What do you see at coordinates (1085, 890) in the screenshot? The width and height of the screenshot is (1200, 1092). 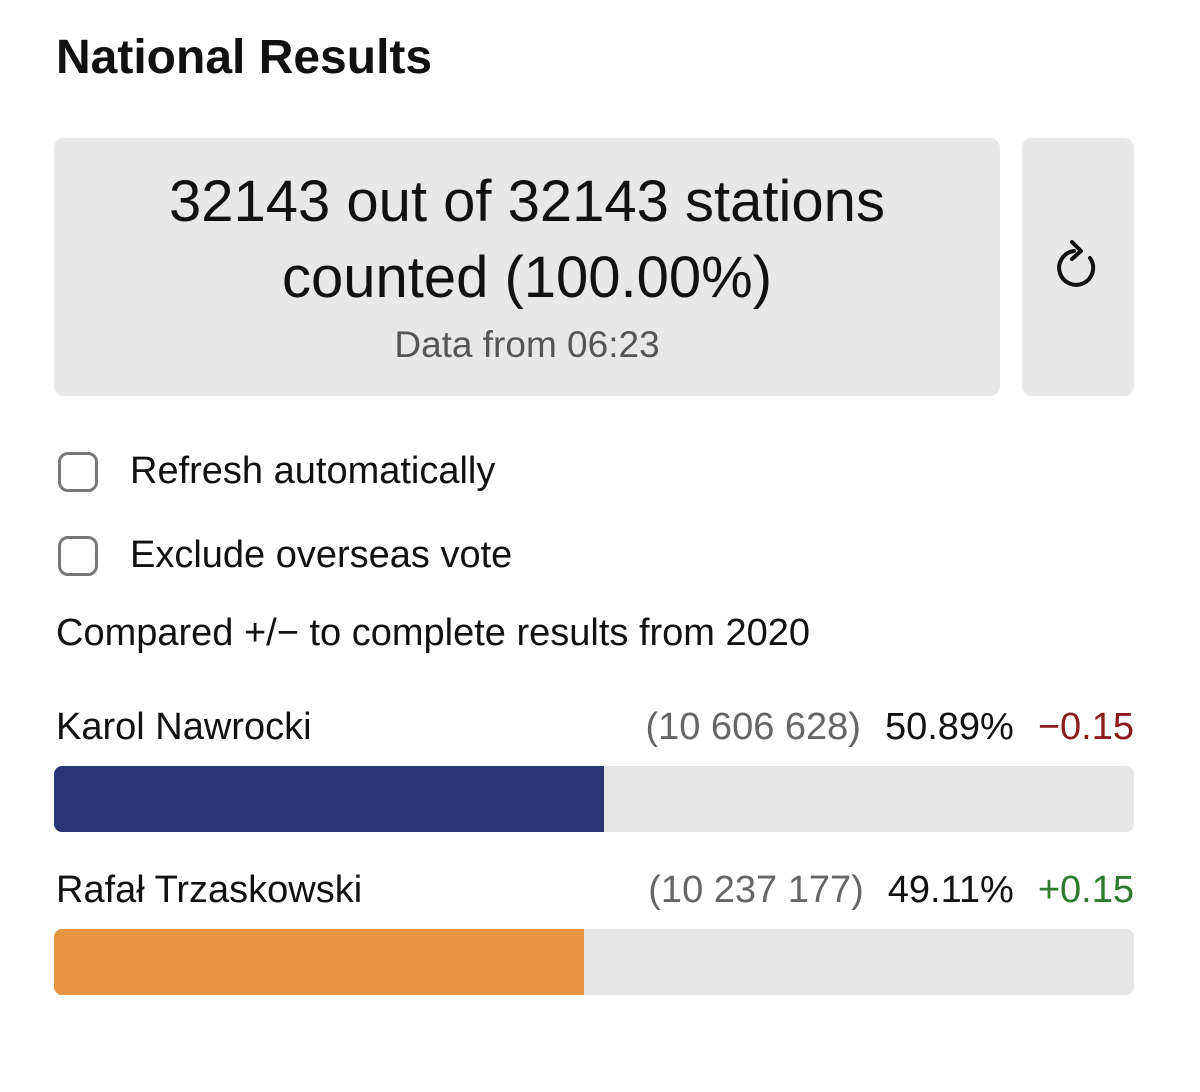 I see `change: +0.15` at bounding box center [1085, 890].